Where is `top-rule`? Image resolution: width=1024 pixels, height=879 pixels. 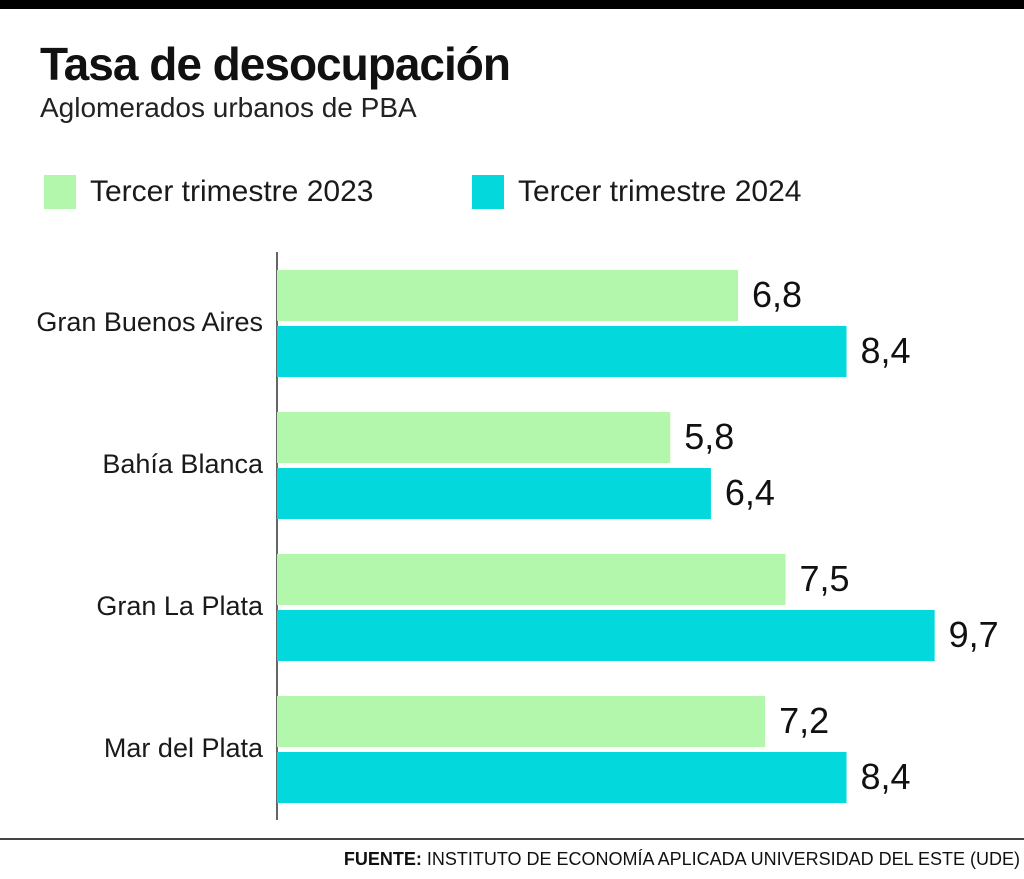
top-rule is located at coordinates (512, 4).